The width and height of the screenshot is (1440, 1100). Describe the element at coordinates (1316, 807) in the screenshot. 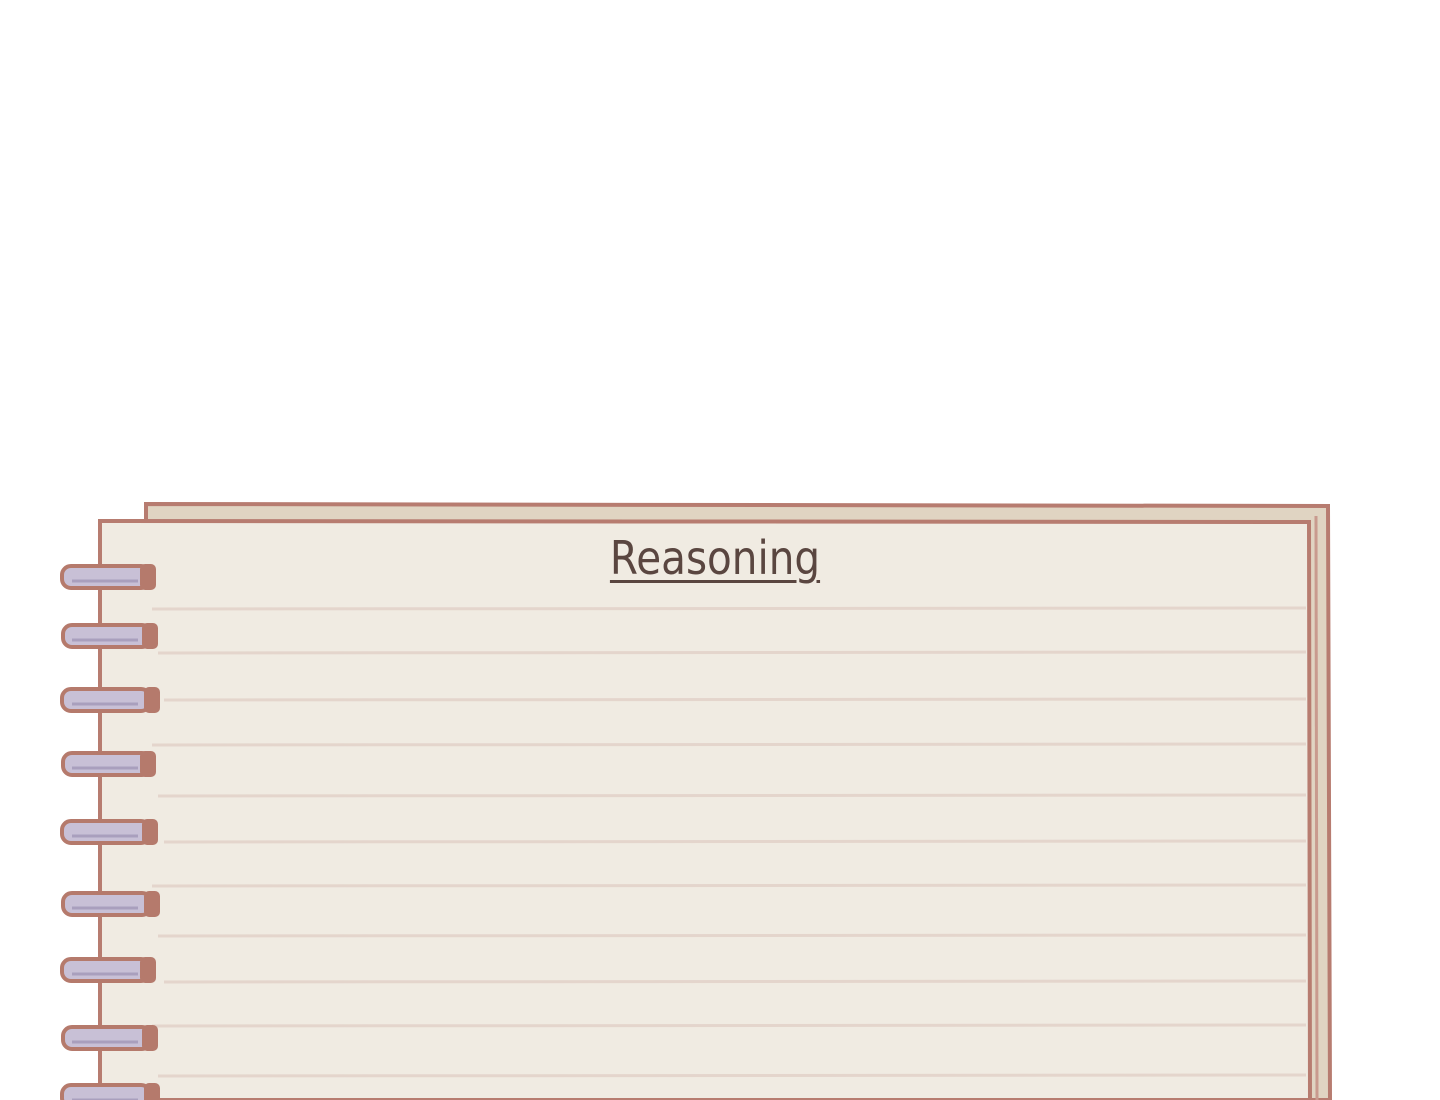

I see `page-edge` at that location.